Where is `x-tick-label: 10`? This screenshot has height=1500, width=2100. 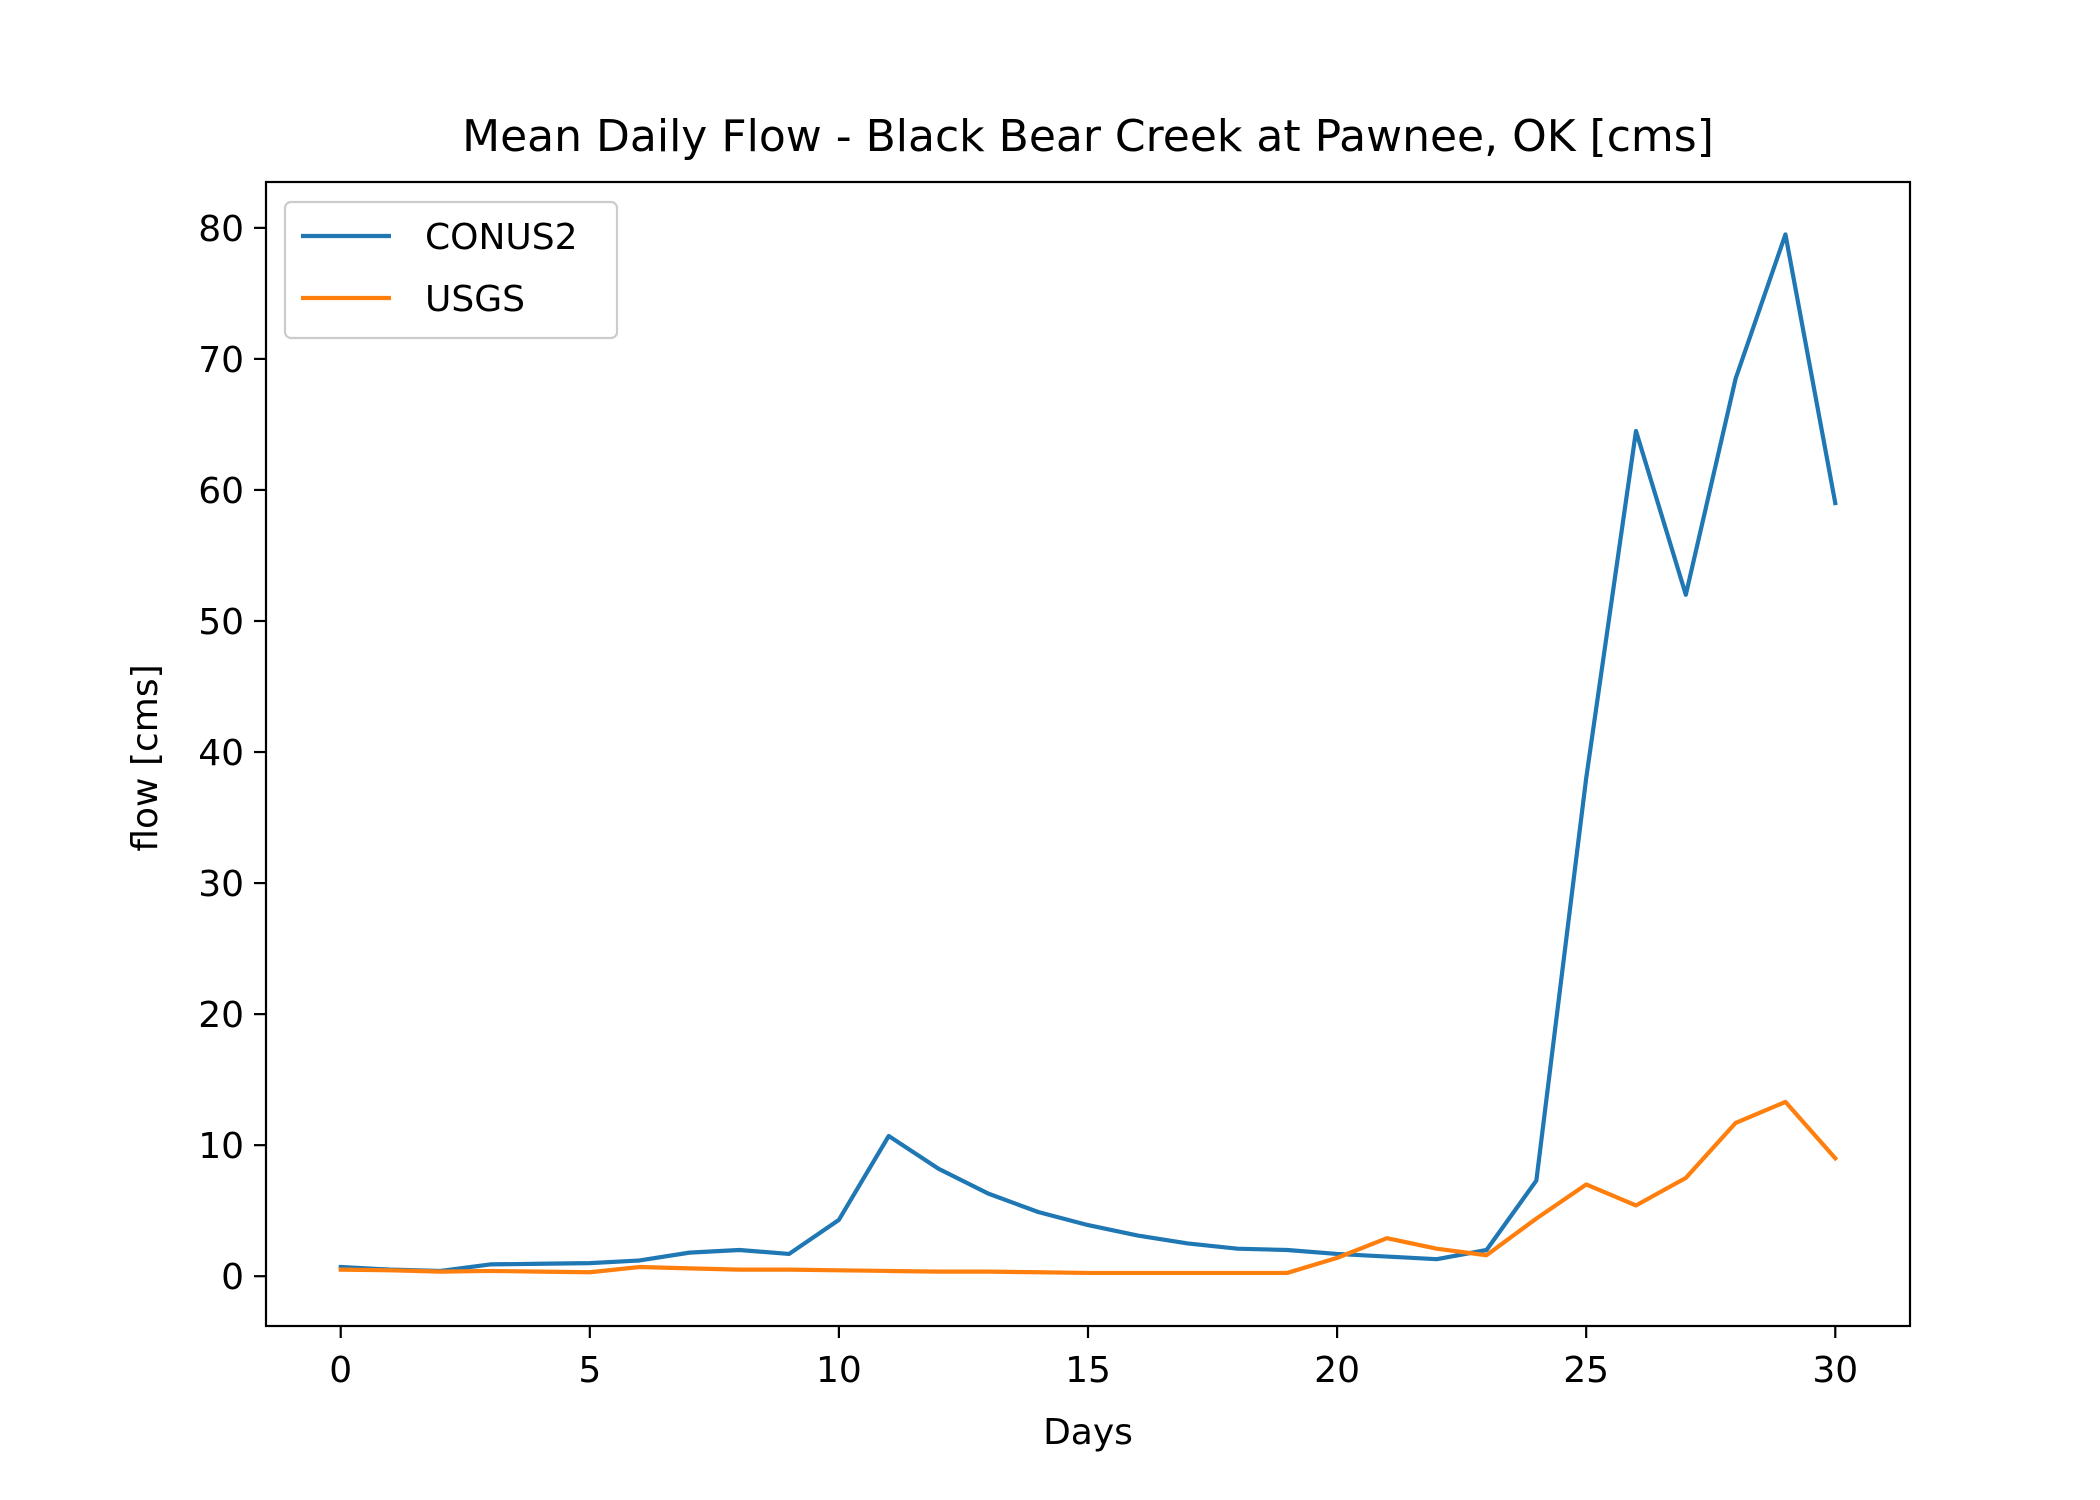
x-tick-label: 10 is located at coordinates (839, 1370).